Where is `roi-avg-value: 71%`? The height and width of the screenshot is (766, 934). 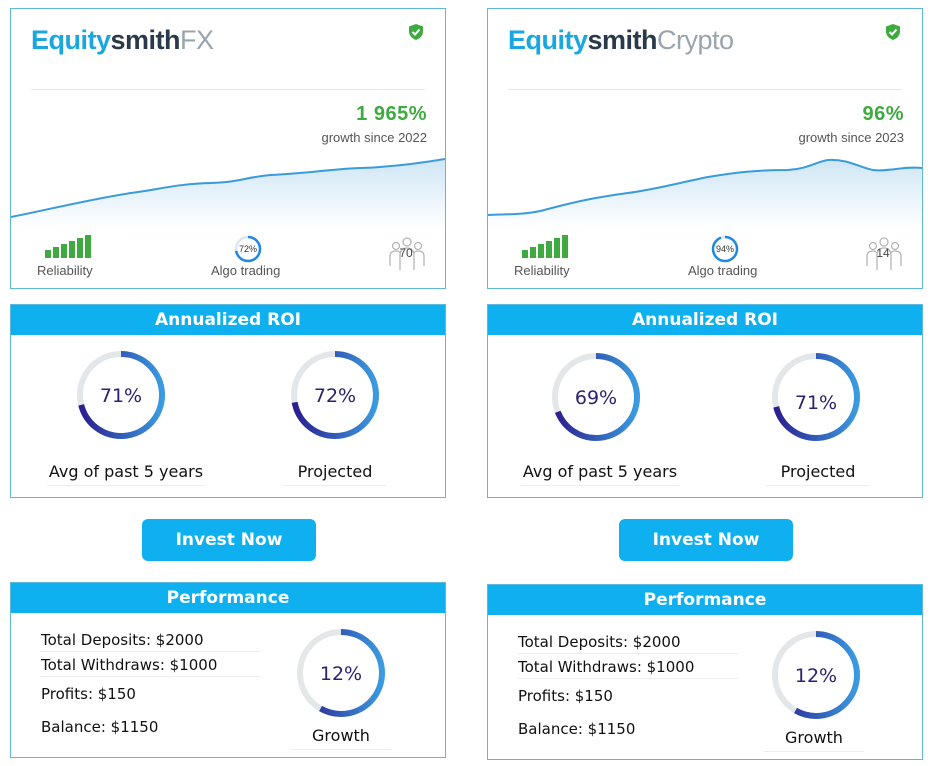 roi-avg-value: 71% is located at coordinates (121, 396).